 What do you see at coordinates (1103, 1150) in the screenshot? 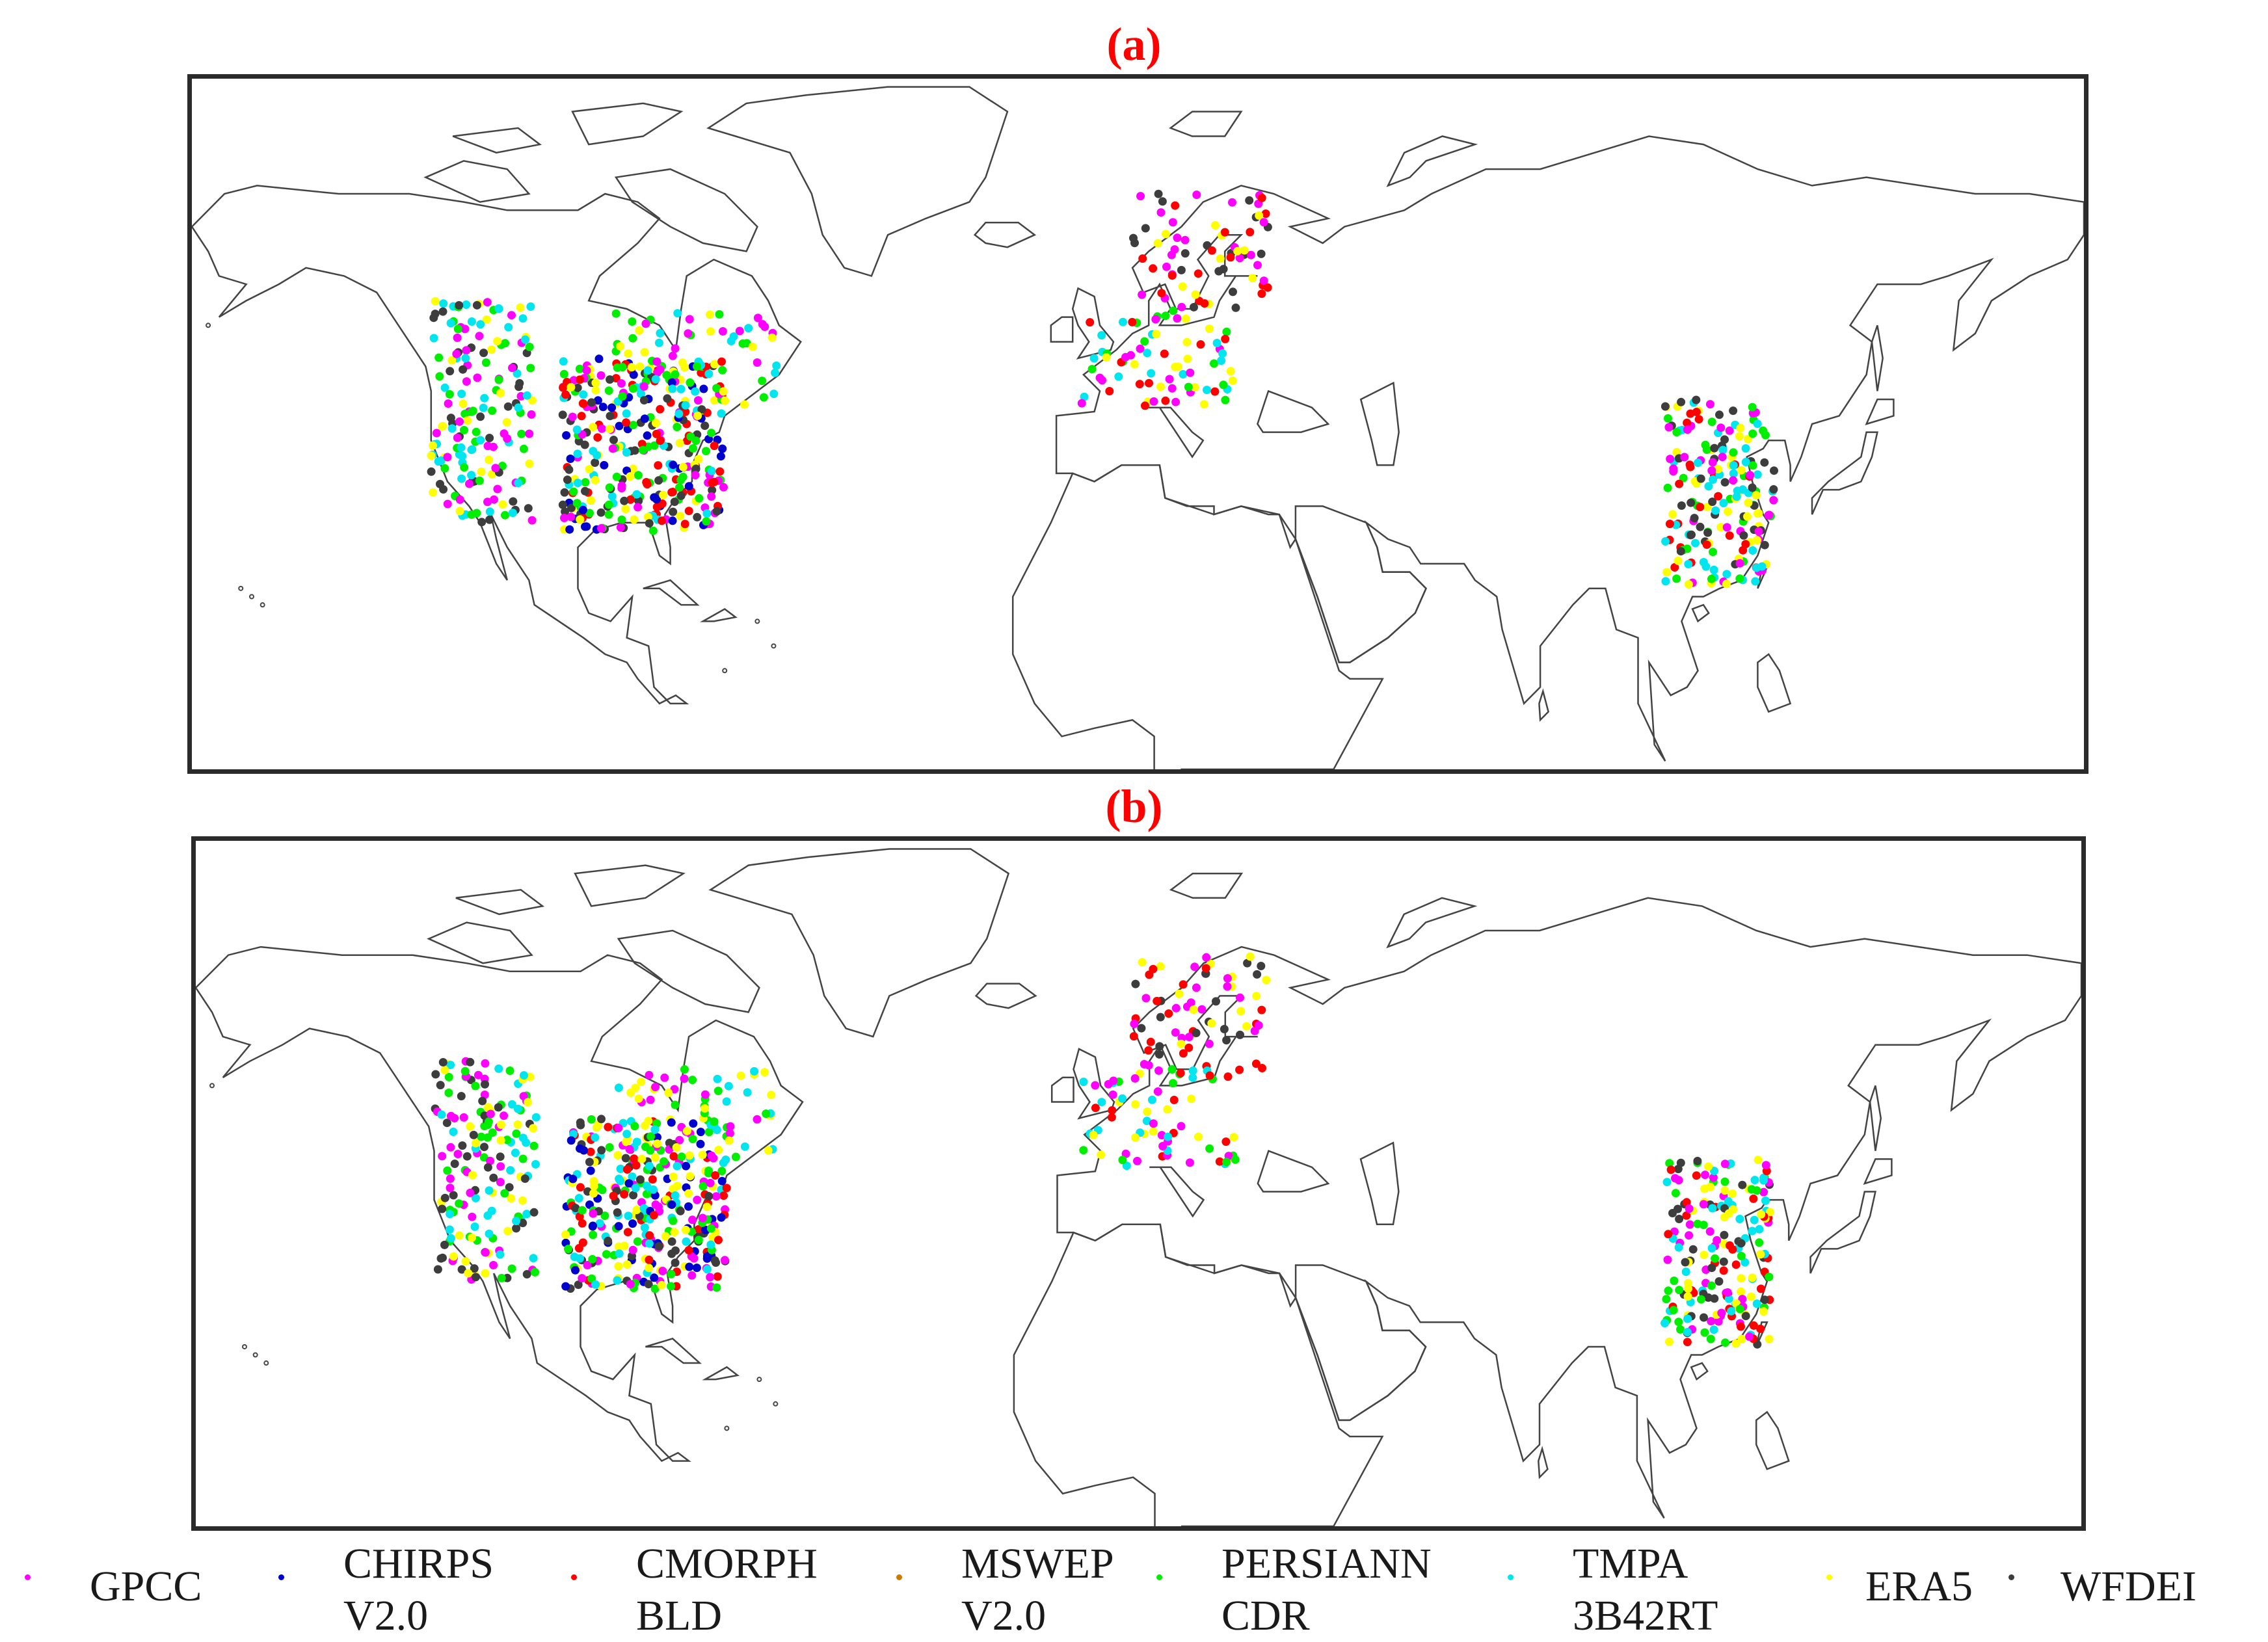
I see `station-points` at bounding box center [1103, 1150].